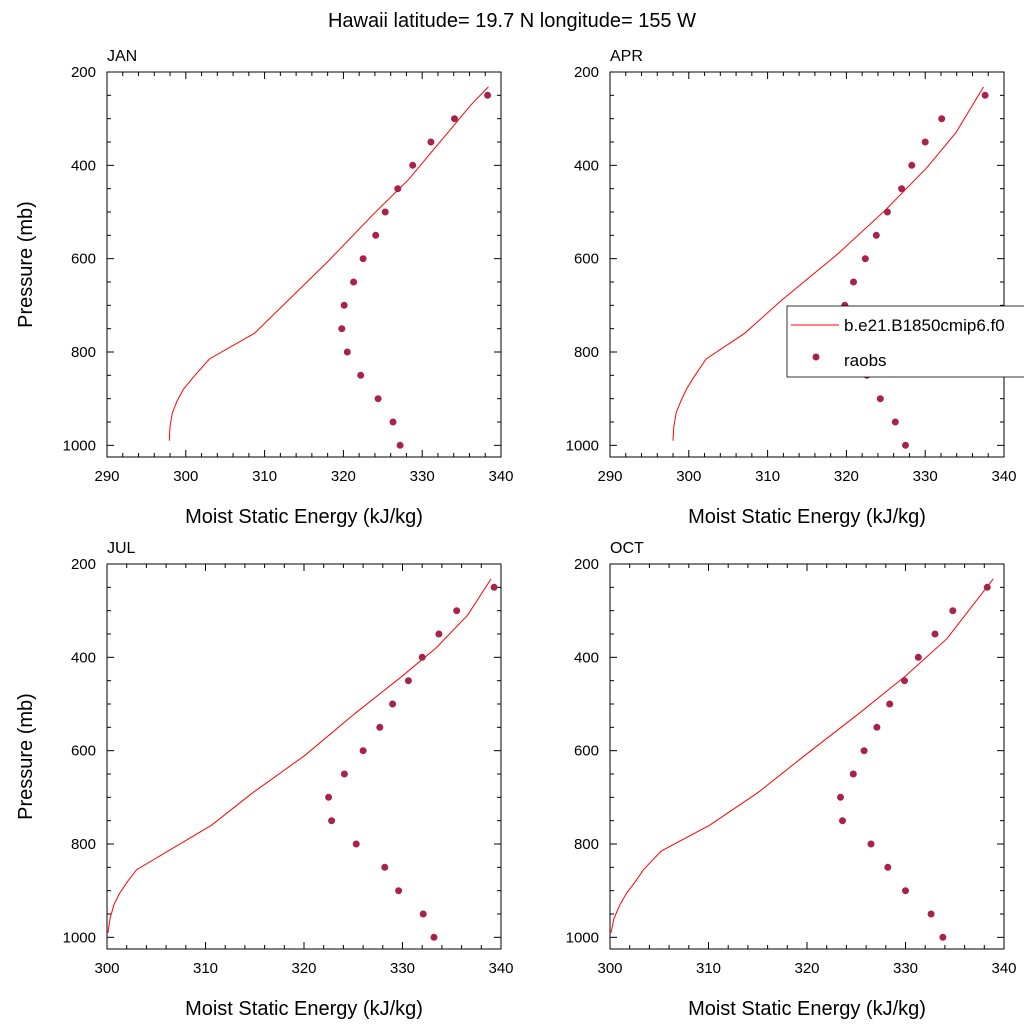  What do you see at coordinates (802, 755) in the screenshot?
I see `model-line-oct` at bounding box center [802, 755].